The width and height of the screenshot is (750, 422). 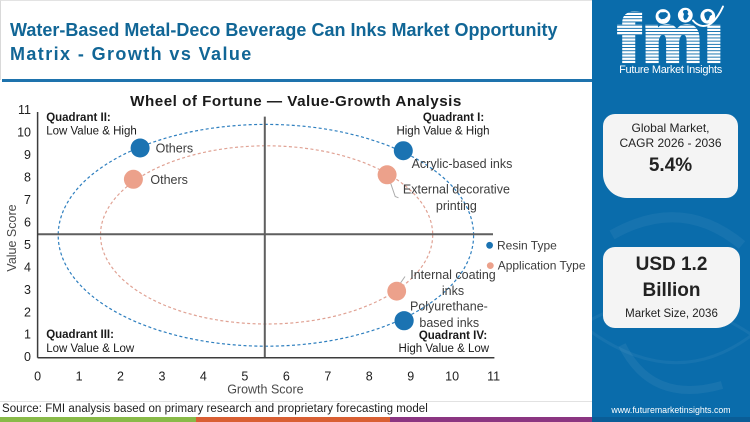 I want to click on svg-text: Value Score, so click(x=12, y=237).